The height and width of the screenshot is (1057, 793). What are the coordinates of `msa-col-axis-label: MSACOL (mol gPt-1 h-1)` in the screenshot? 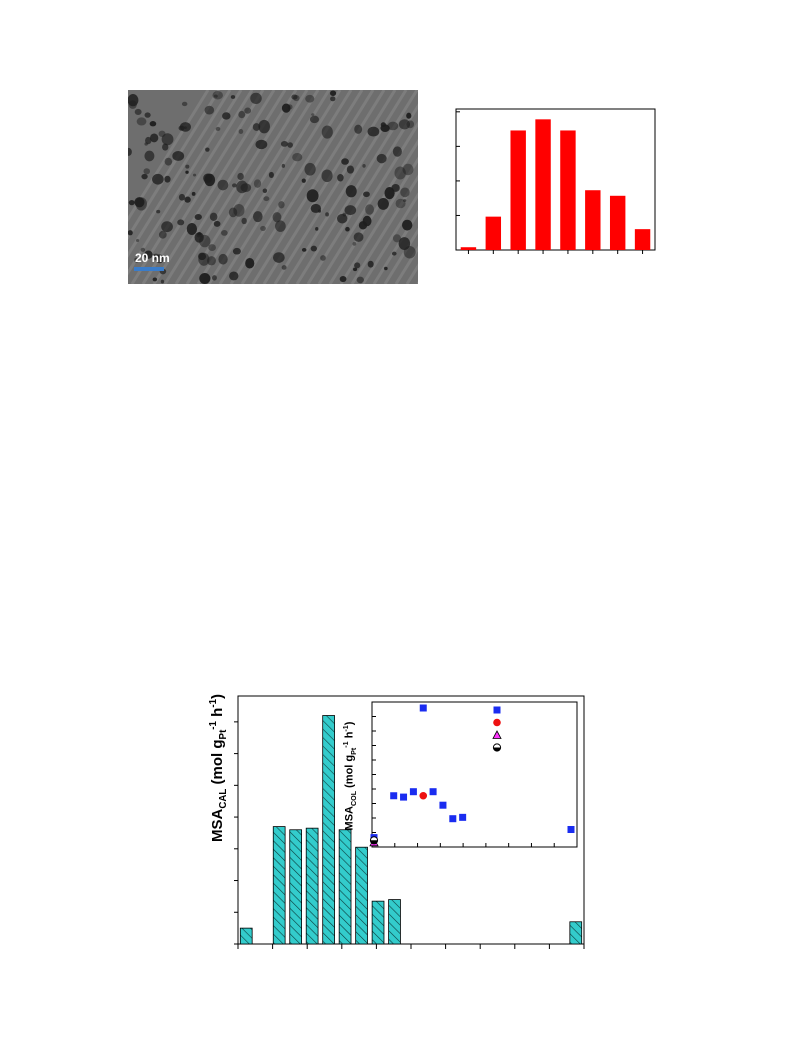 It's located at (350, 776).